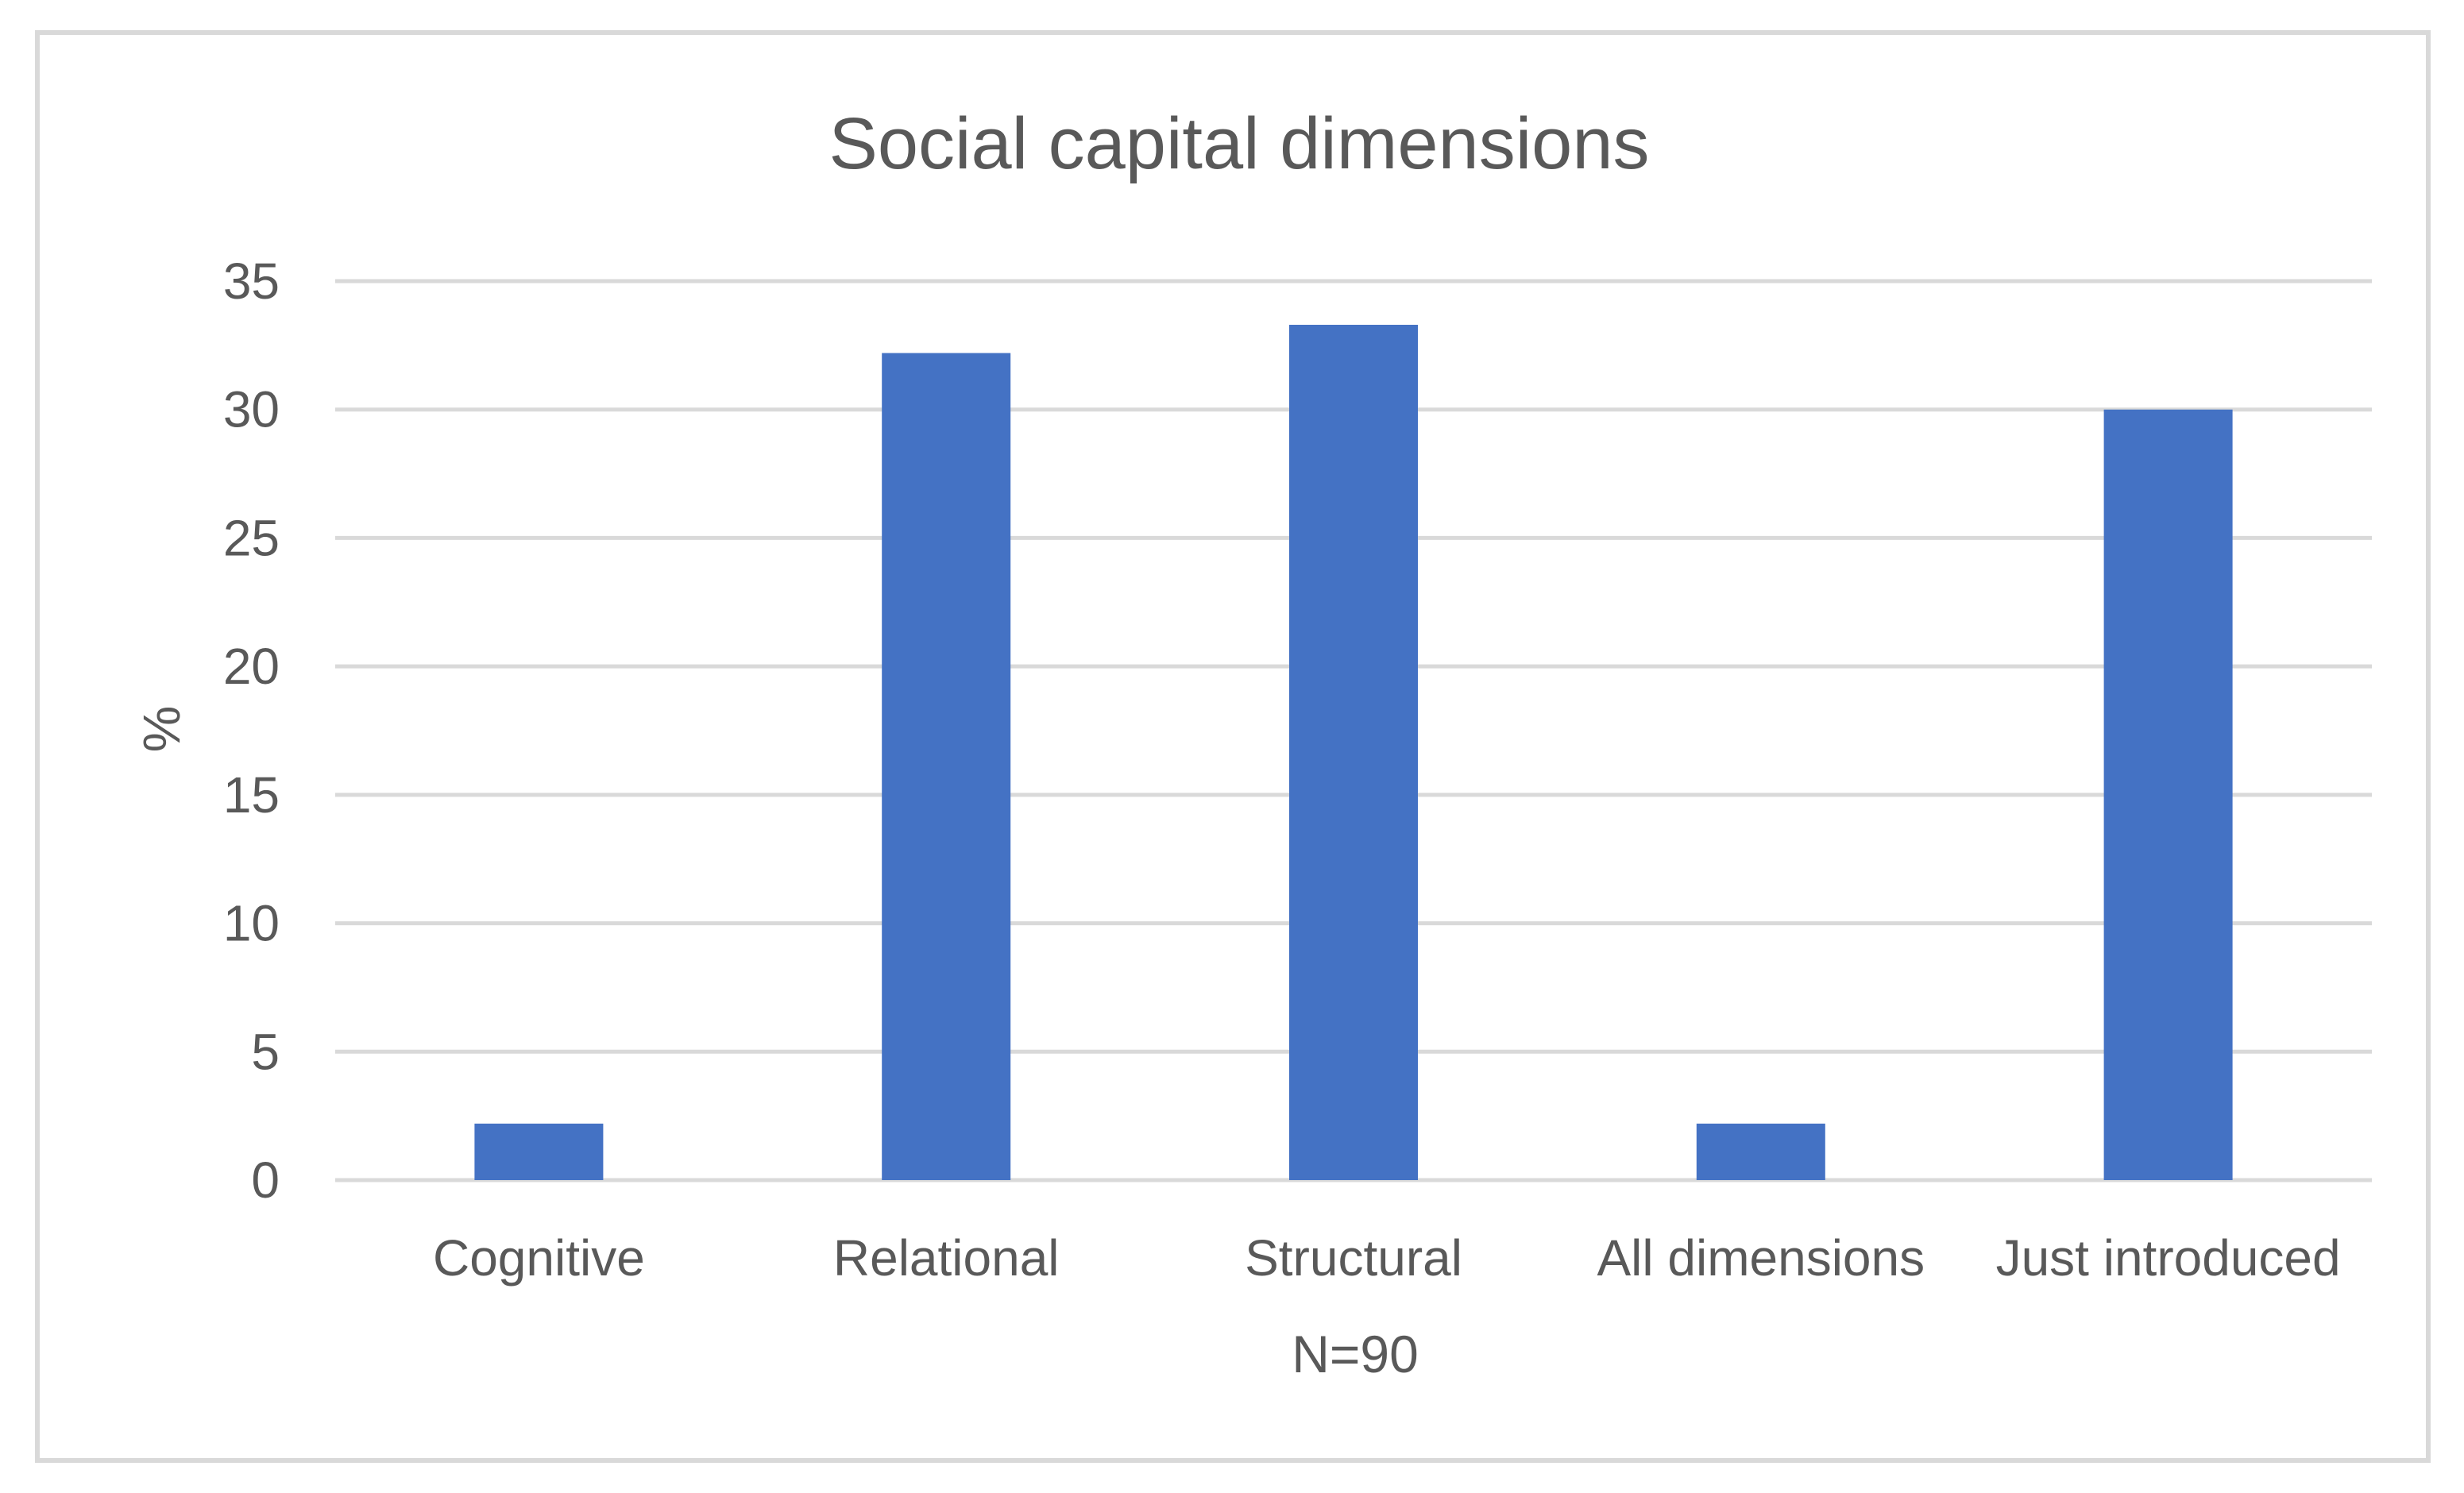 The width and height of the screenshot is (2464, 1493). I want to click on x-tick-label: Just introduced, so click(2168, 1258).